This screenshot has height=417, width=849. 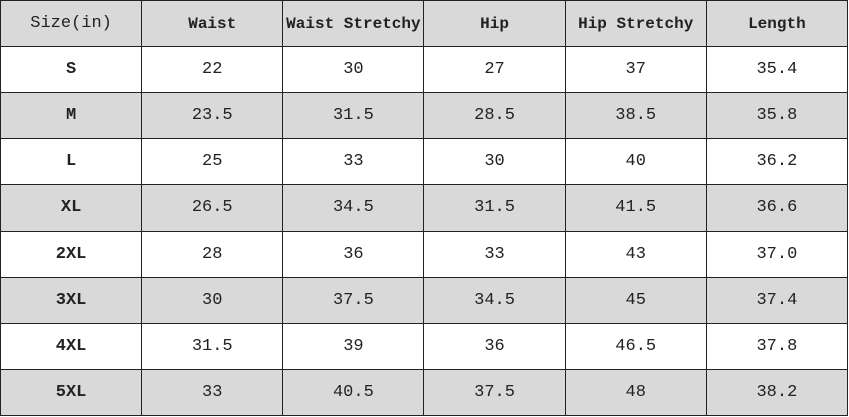 What do you see at coordinates (777, 300) in the screenshot?
I see `value-cell: 37.4` at bounding box center [777, 300].